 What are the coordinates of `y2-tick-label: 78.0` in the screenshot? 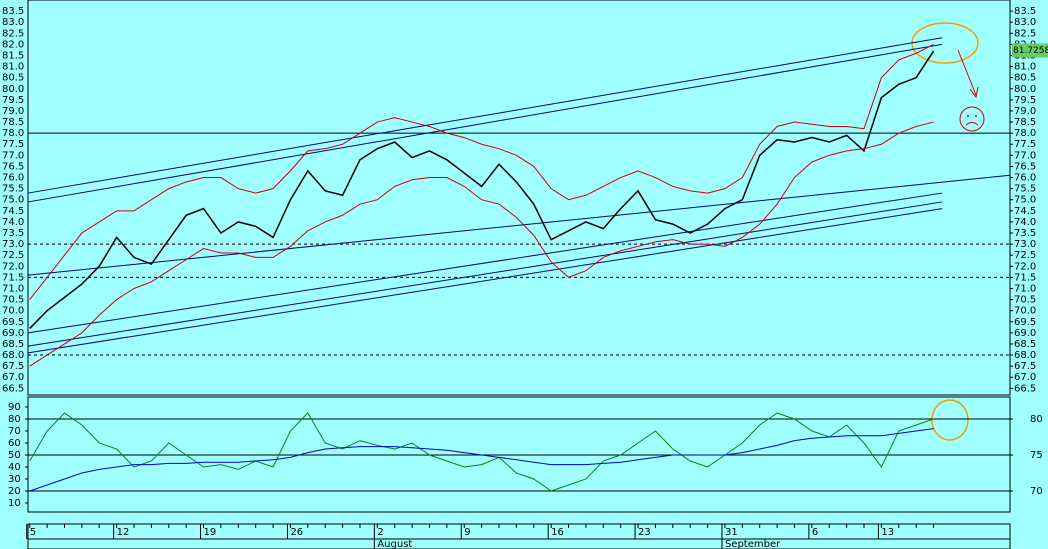 It's located at (1025, 133).